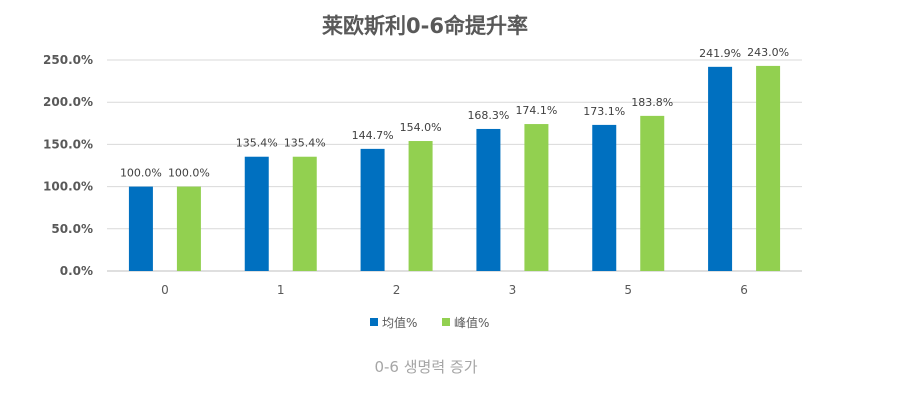 The height and width of the screenshot is (404, 920). I want to click on y-tick-label: 0.0%, so click(76, 271).